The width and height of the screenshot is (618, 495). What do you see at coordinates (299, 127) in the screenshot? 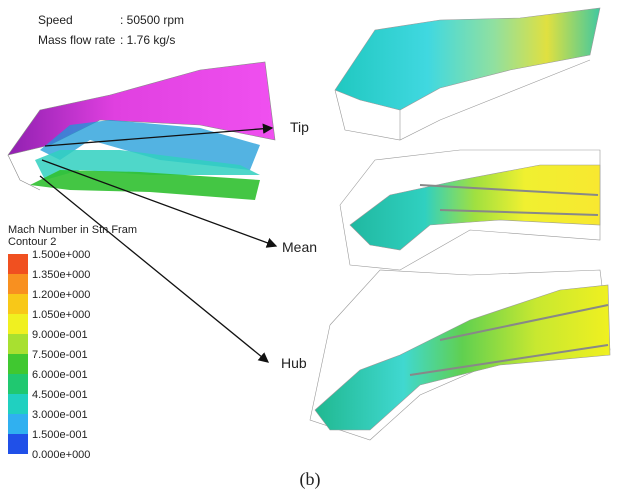
I see `callout-label: Tip` at bounding box center [299, 127].